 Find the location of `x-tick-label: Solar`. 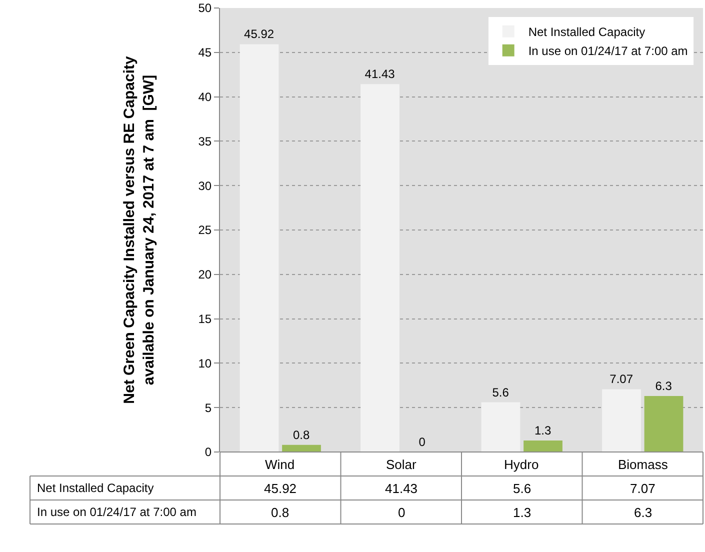

x-tick-label: Solar is located at coordinates (402, 464).